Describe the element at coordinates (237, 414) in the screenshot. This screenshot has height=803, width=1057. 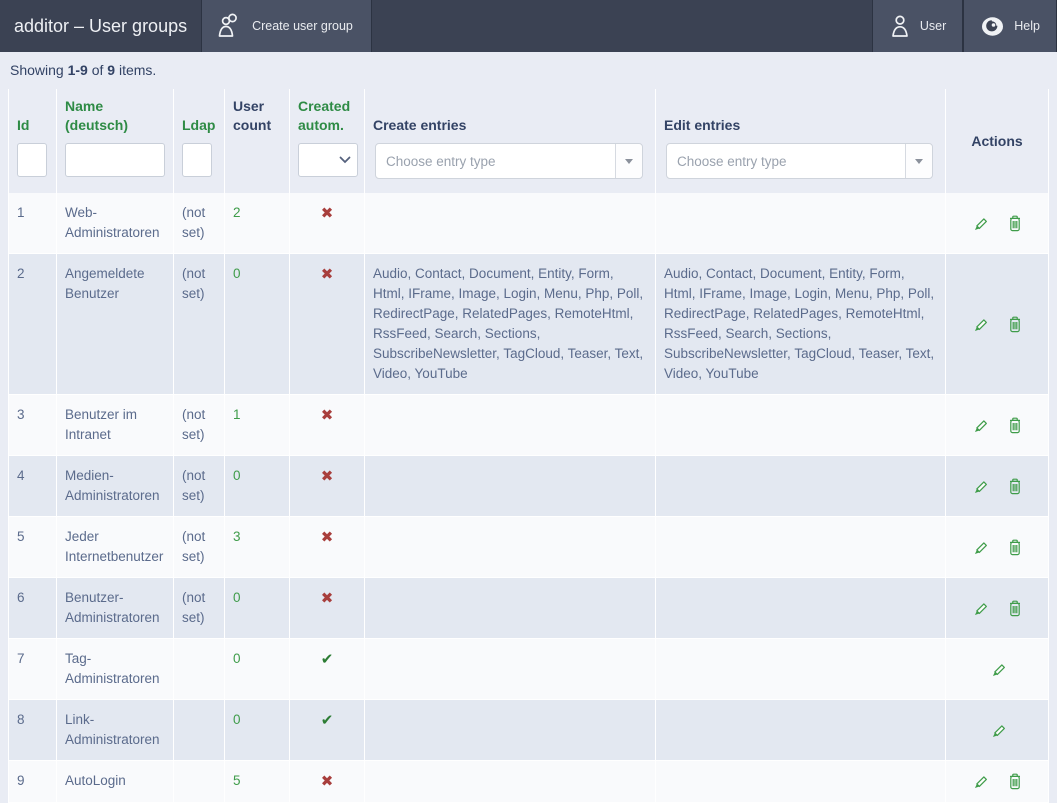
I see `user-count-link: 1` at that location.